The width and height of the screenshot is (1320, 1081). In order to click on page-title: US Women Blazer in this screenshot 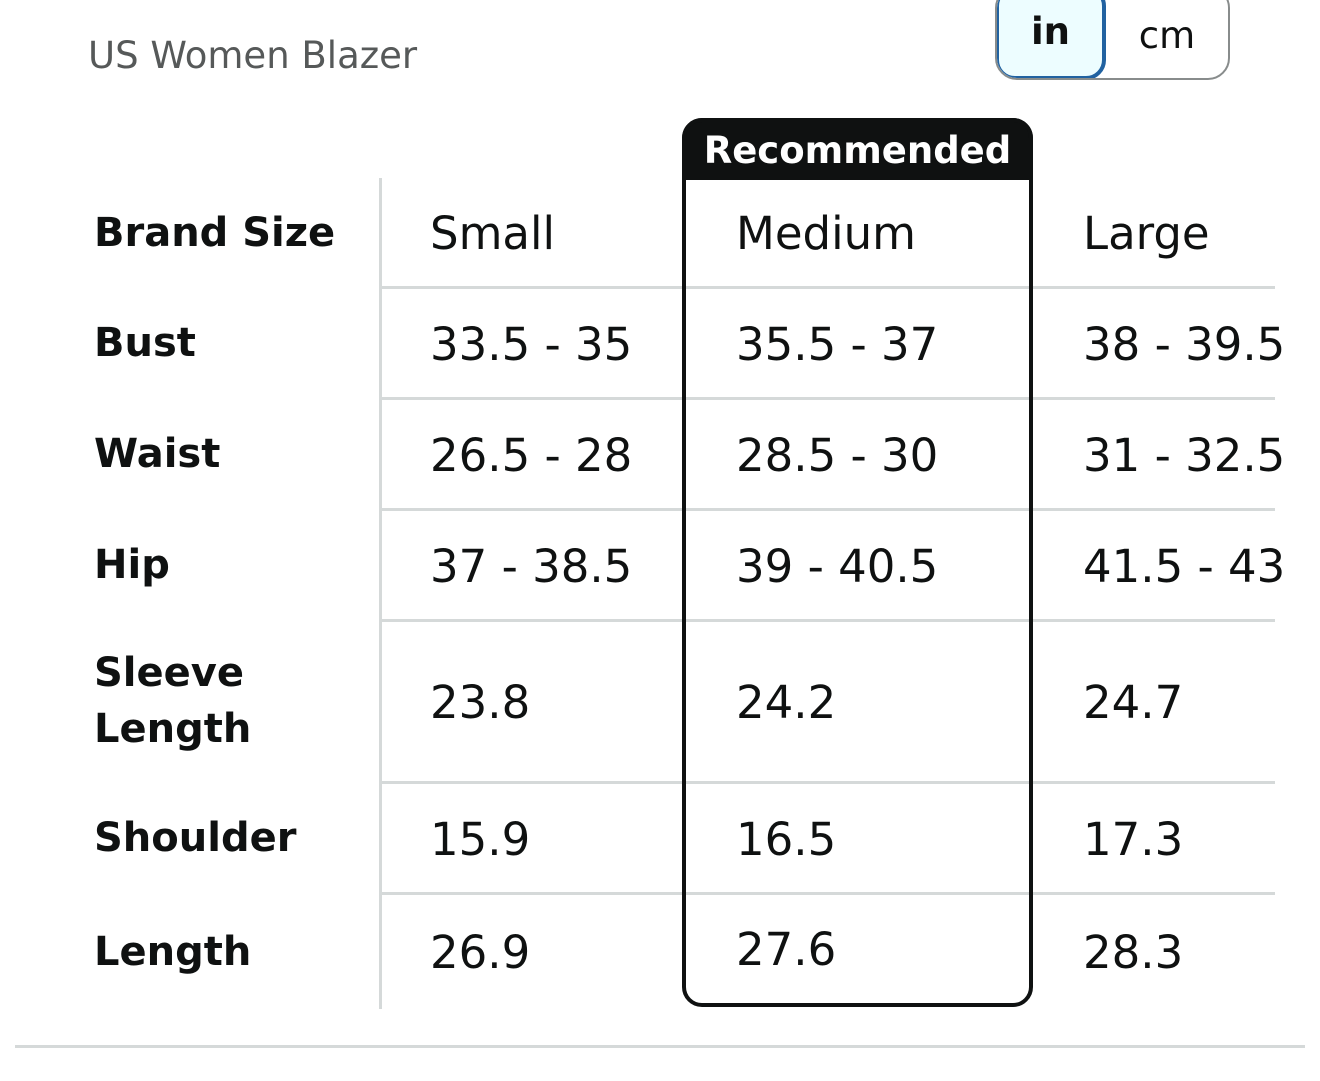, I will do `click(253, 55)`.